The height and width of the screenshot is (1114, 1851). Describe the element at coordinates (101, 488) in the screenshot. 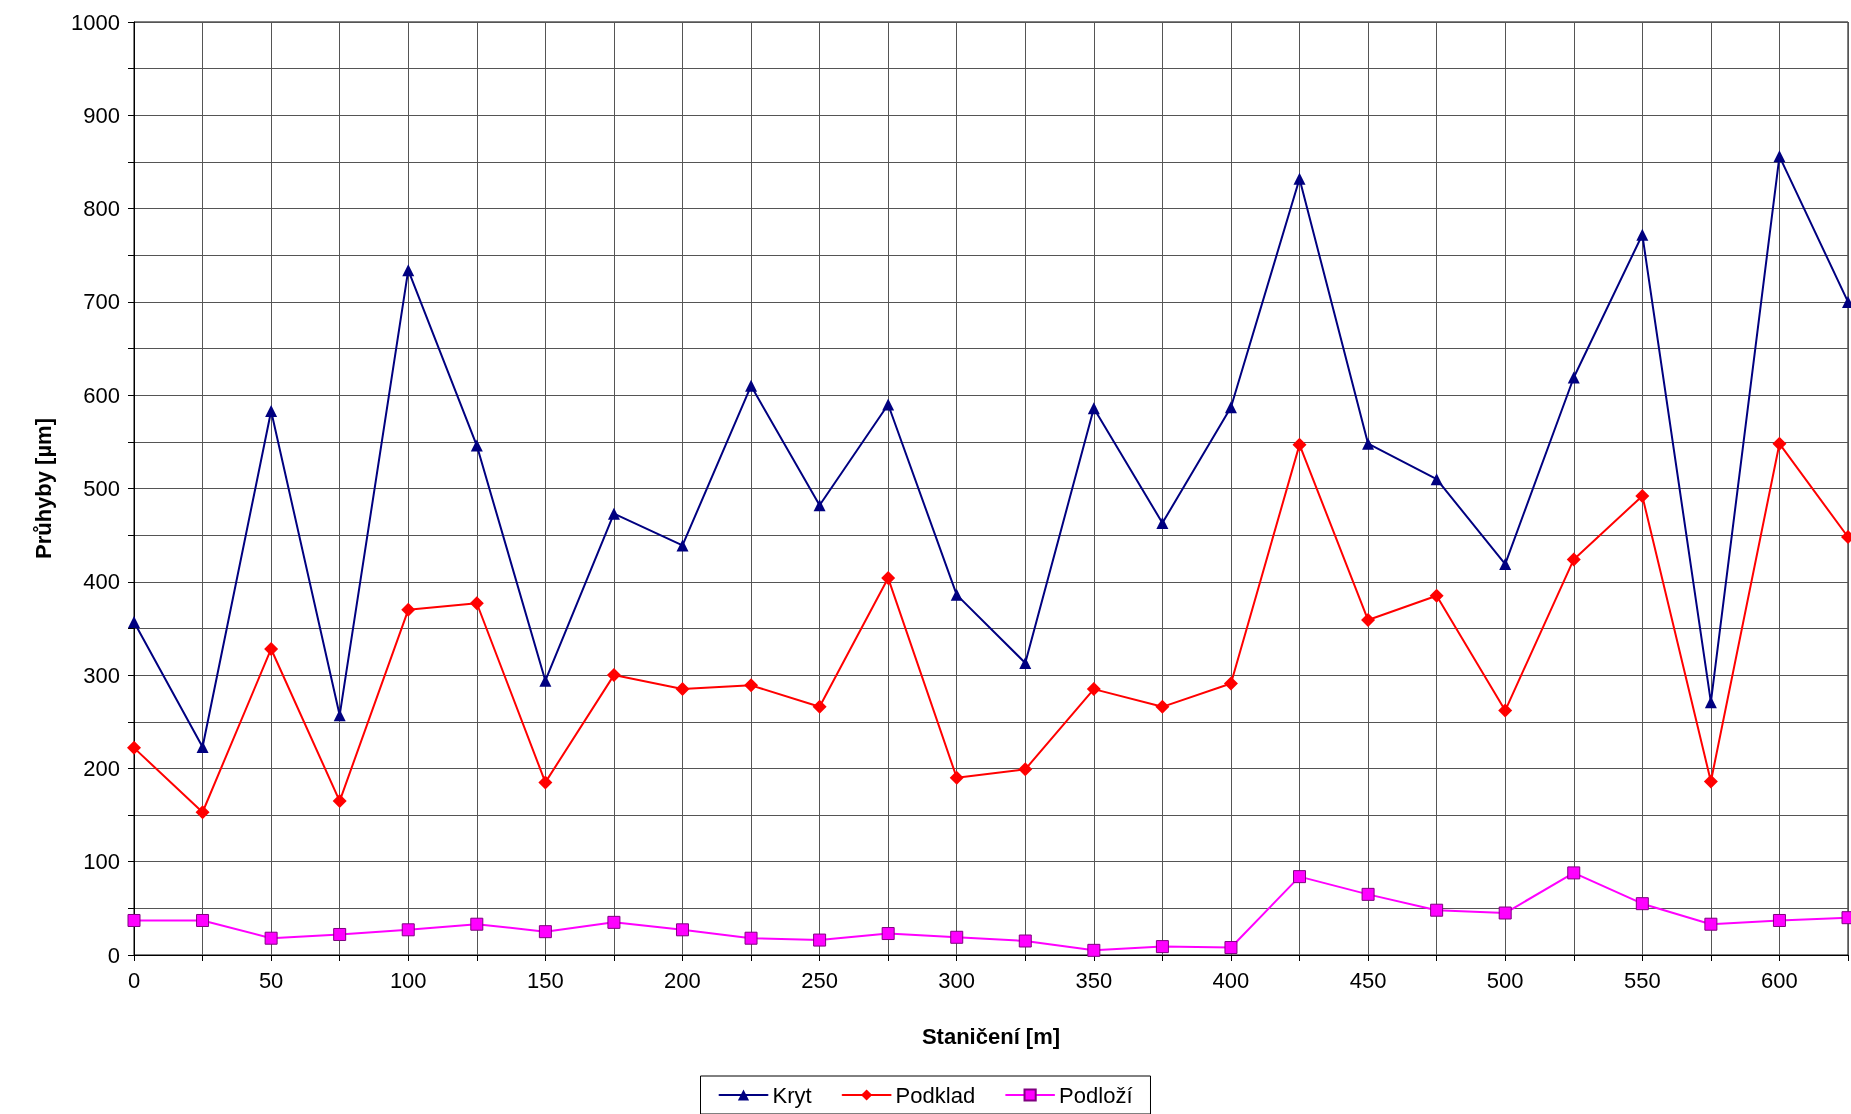

I see `y-tick-label: 500` at that location.